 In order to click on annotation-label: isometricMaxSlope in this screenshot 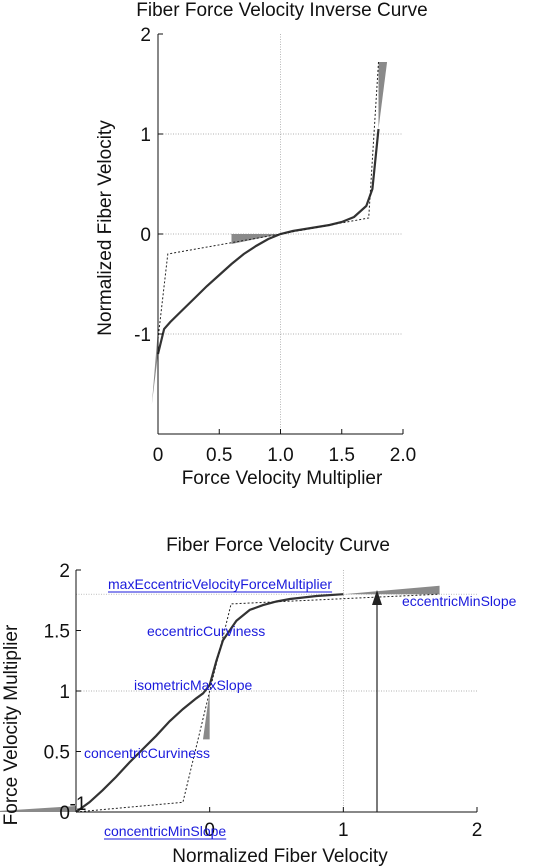, I will do `click(193, 685)`.